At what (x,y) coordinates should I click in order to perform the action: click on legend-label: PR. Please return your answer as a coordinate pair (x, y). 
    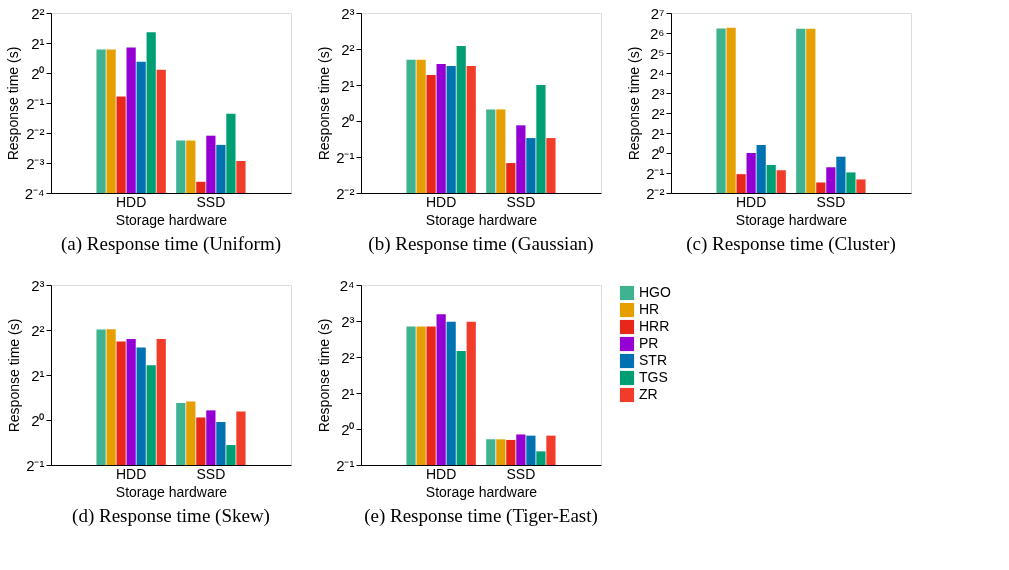
    Looking at the image, I should click on (649, 343).